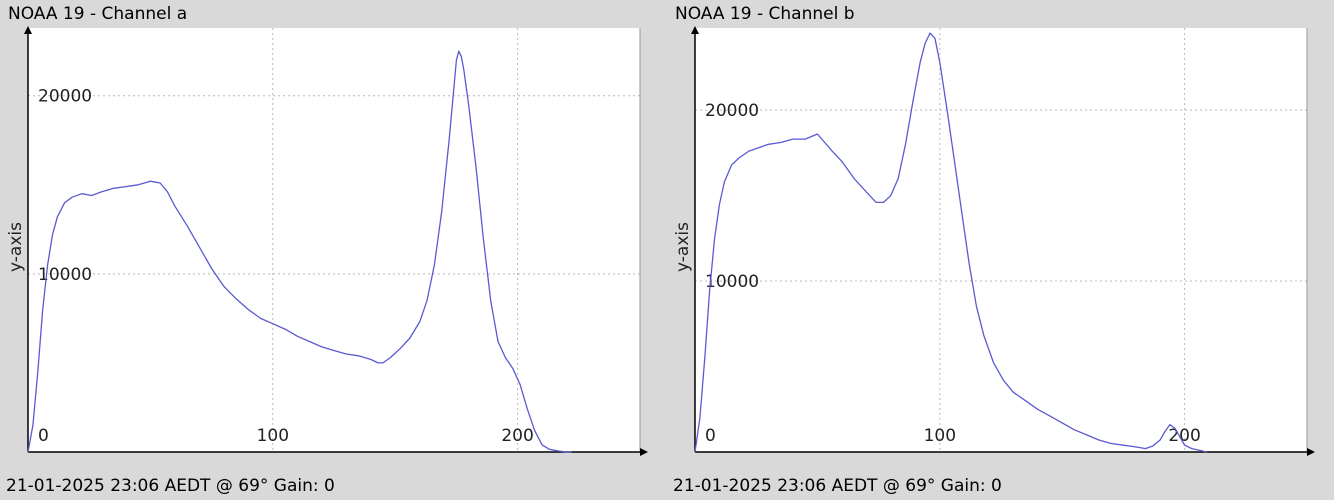 This screenshot has height=500, width=1334. What do you see at coordinates (765, 14) in the screenshot?
I see `chart-title: NOAA 19 - Channel b` at bounding box center [765, 14].